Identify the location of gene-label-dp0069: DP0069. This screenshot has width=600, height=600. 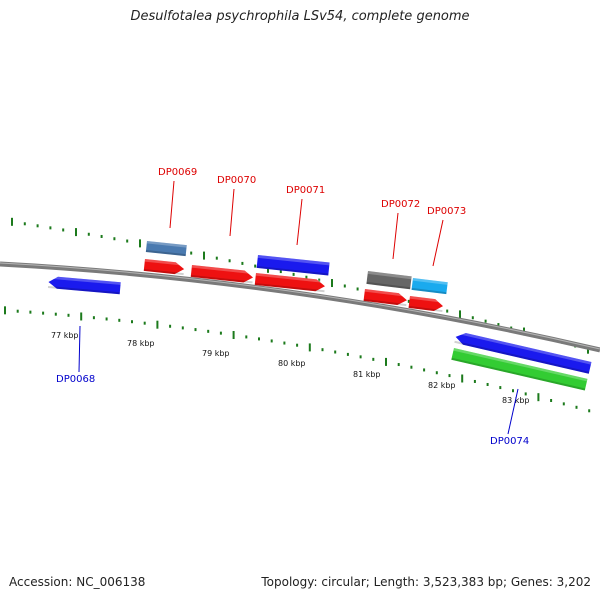
(177, 172).